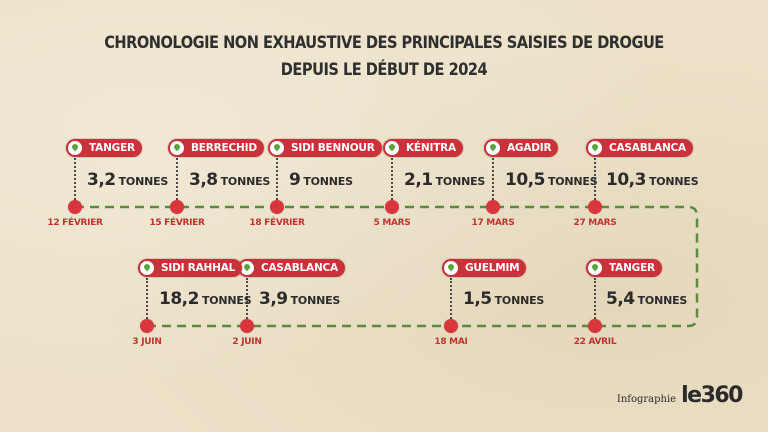 The width and height of the screenshot is (768, 432). Describe the element at coordinates (492, 268) in the screenshot. I see `city-label: GUELMIM` at that location.